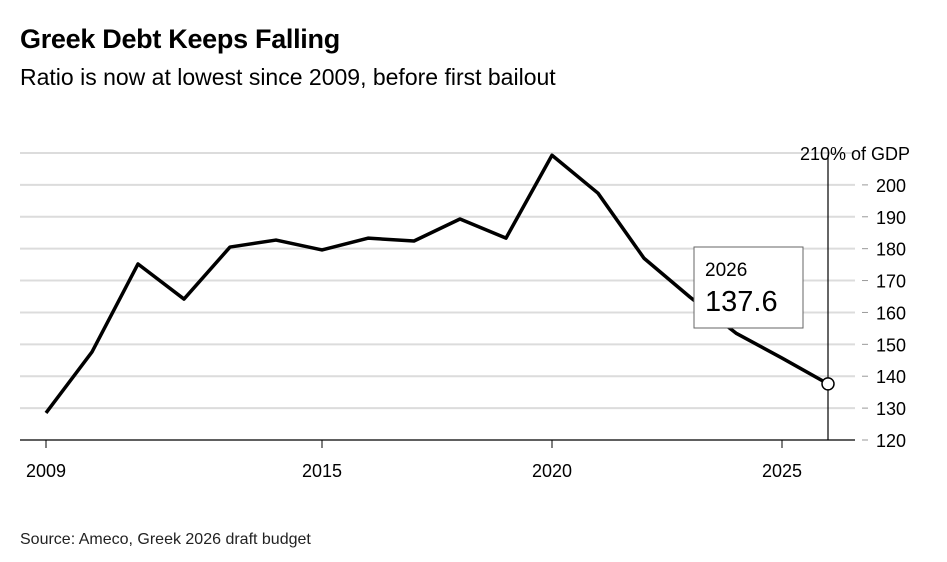  Describe the element at coordinates (828, 384) in the screenshot. I see `latest-point-marker` at that location.